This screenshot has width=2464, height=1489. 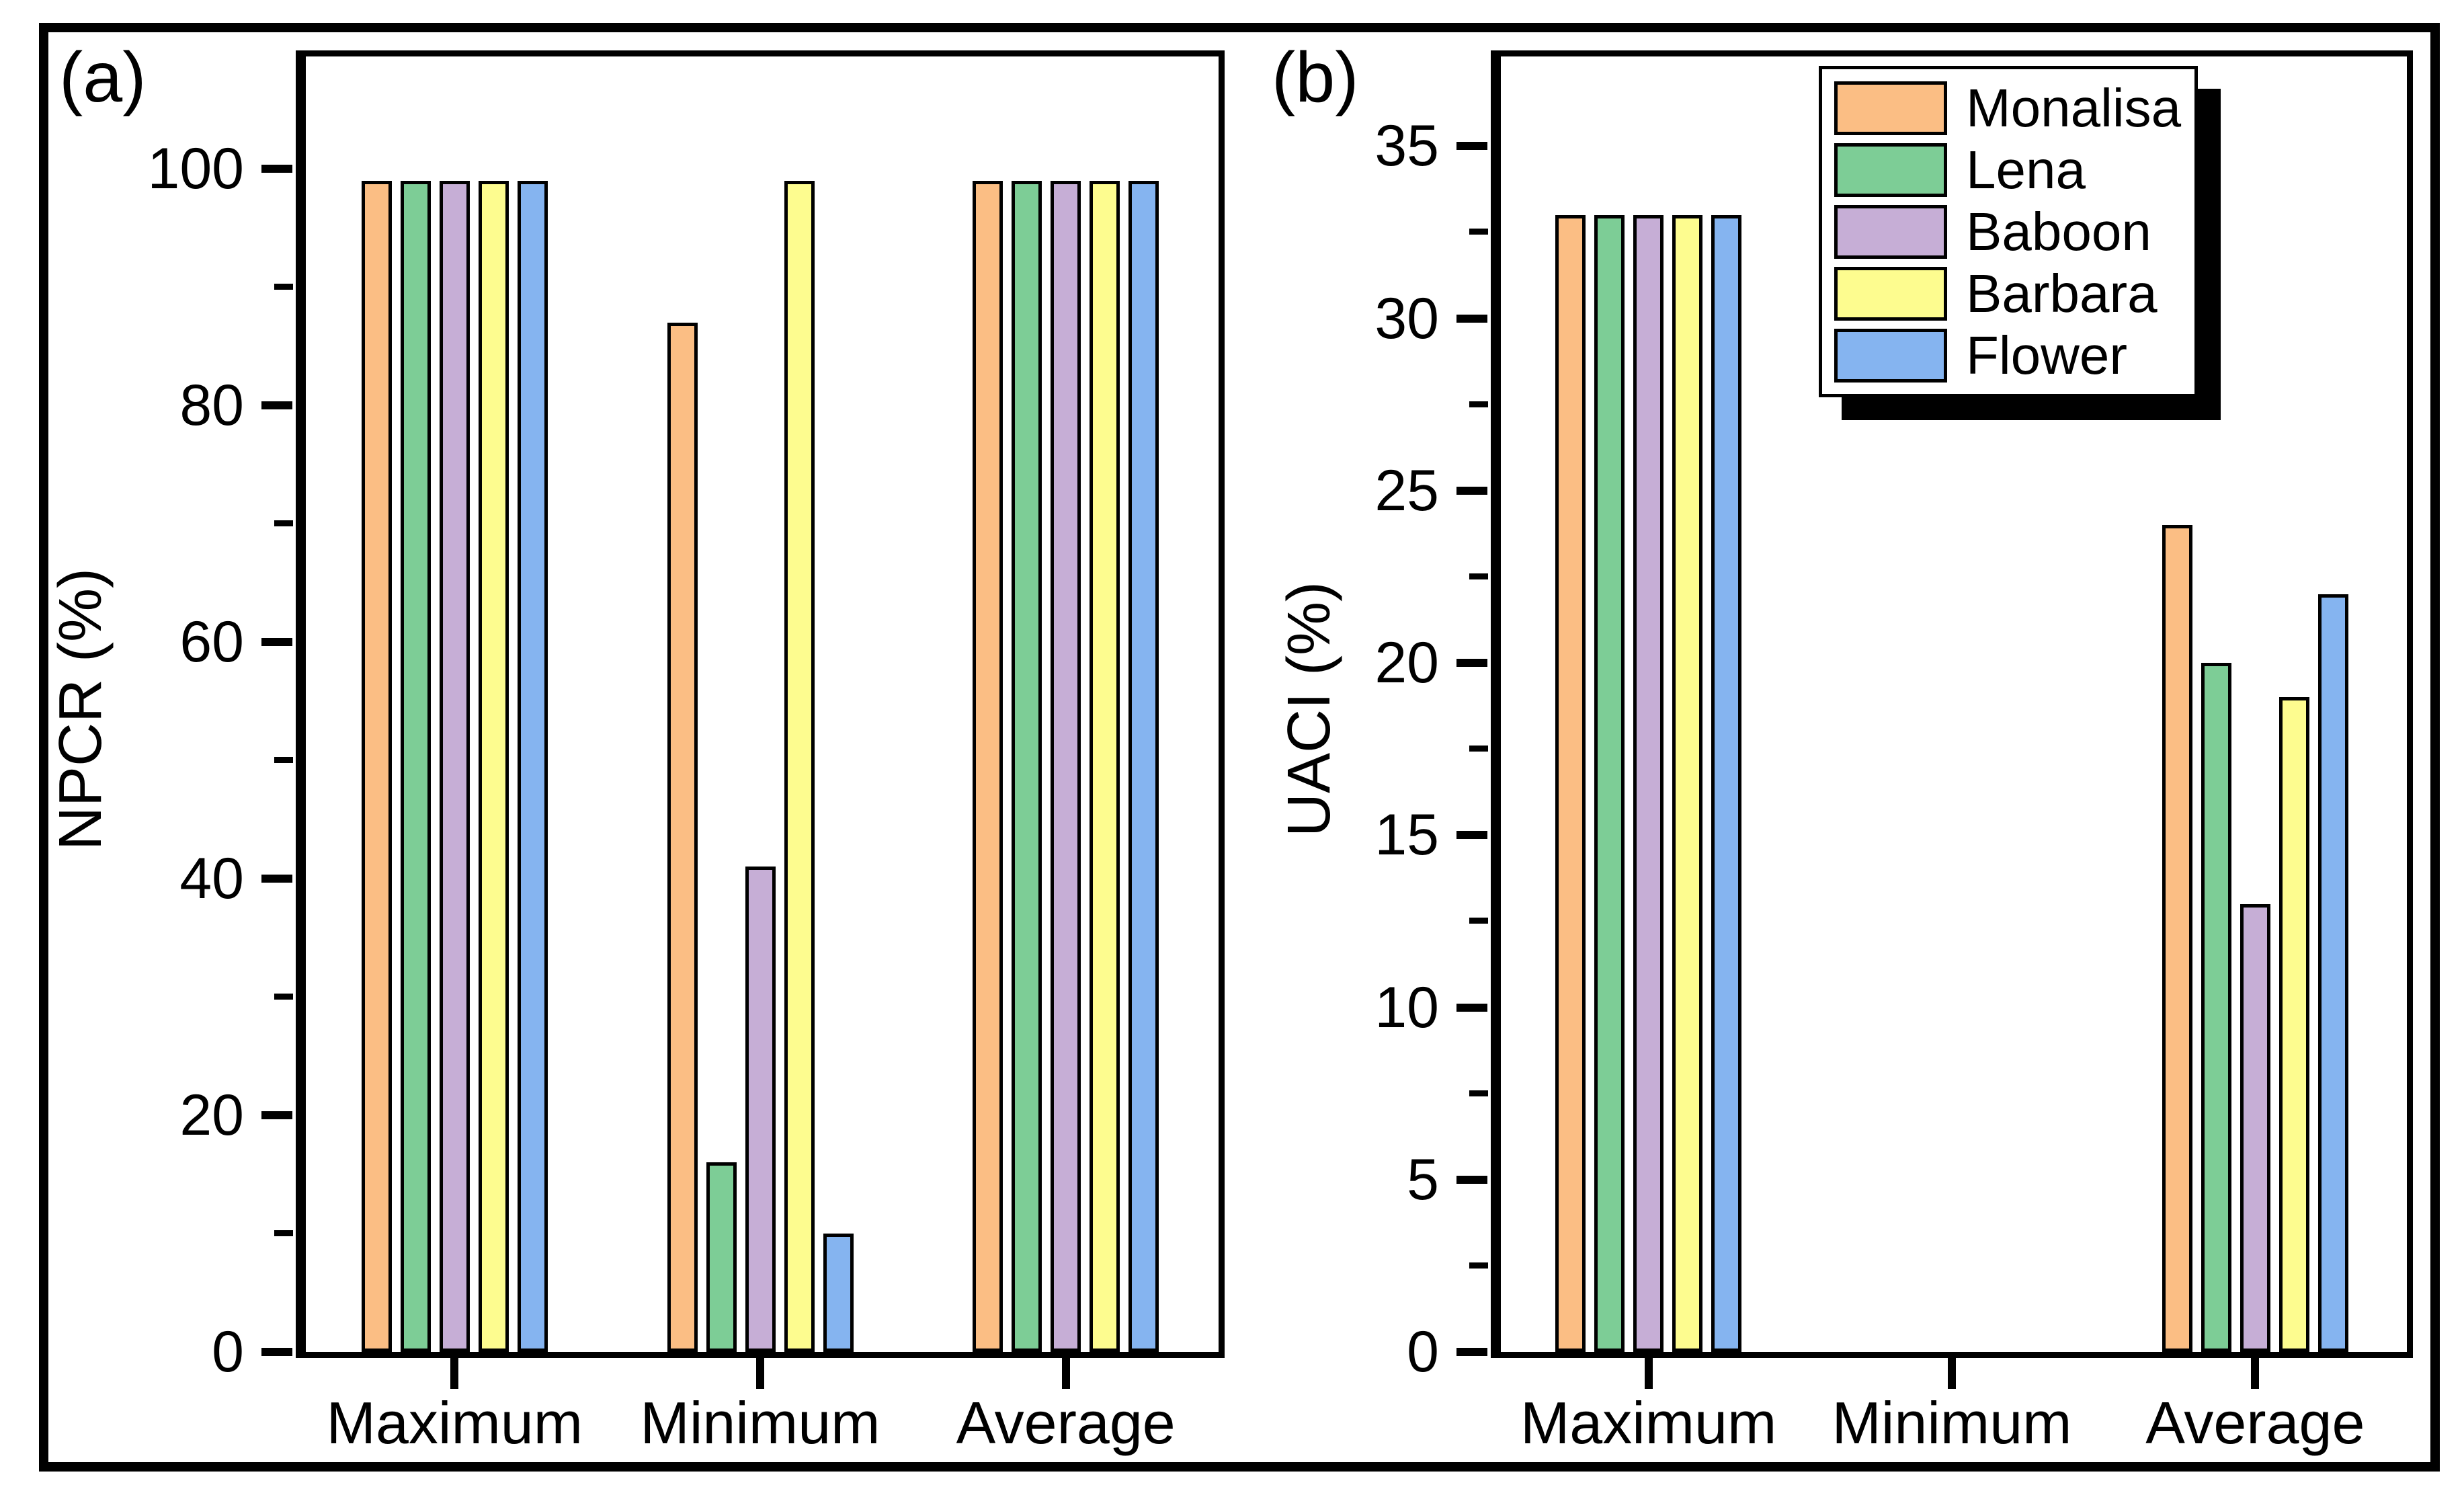 I want to click on legend-item-lena: Lena, so click(x=2007, y=169).